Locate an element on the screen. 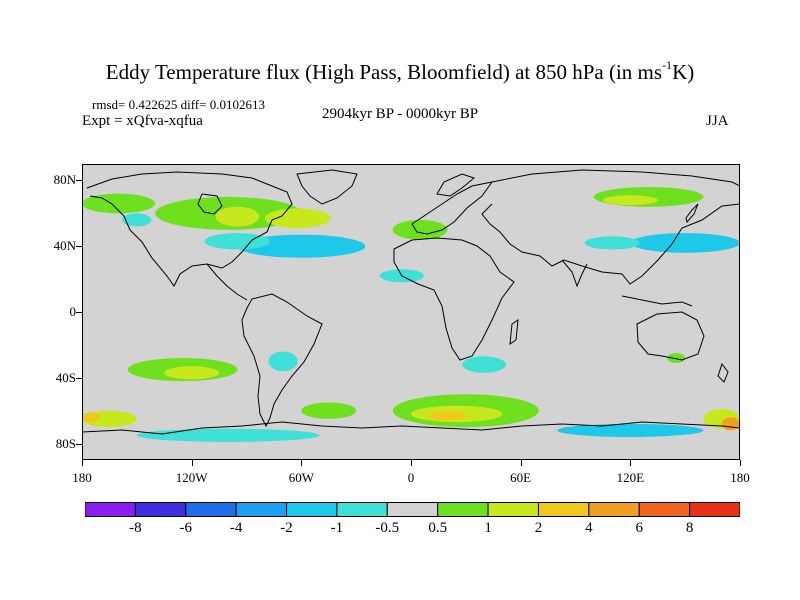  lon-tick-label: 120E is located at coordinates (630, 477).